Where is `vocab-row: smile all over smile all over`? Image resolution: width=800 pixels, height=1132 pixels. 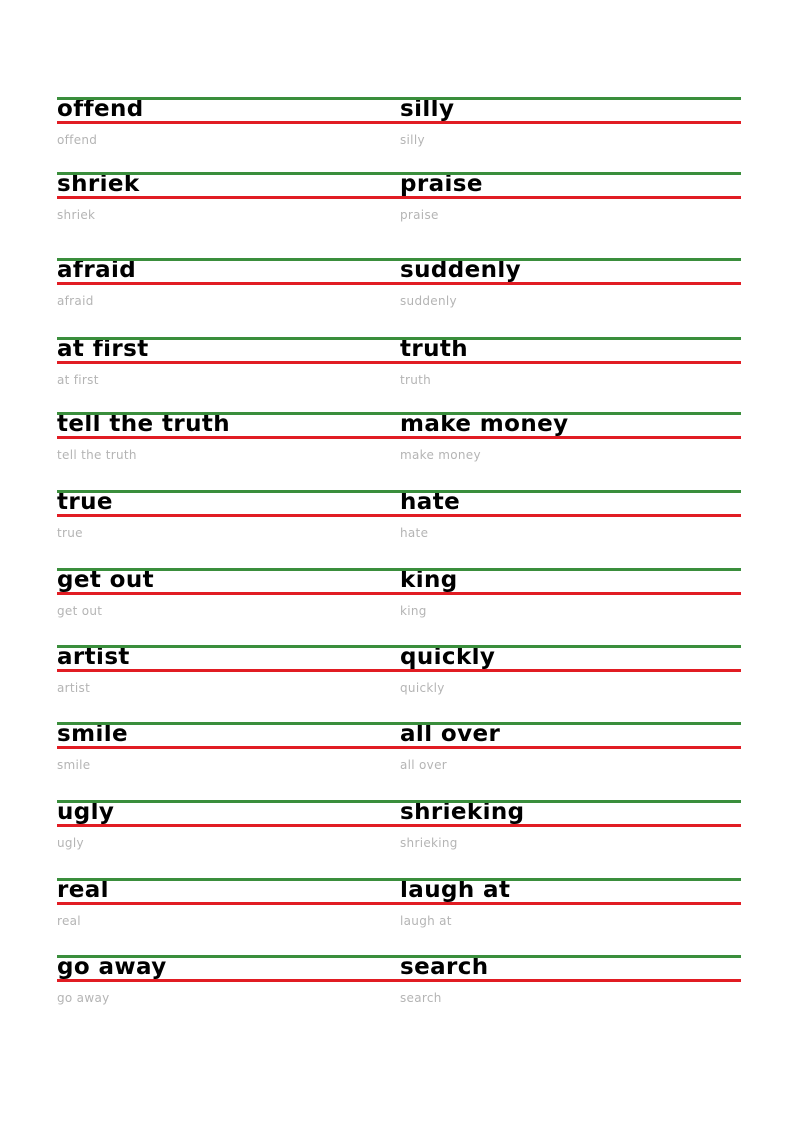 vocab-row: smile all over smile all over is located at coordinates (399, 748).